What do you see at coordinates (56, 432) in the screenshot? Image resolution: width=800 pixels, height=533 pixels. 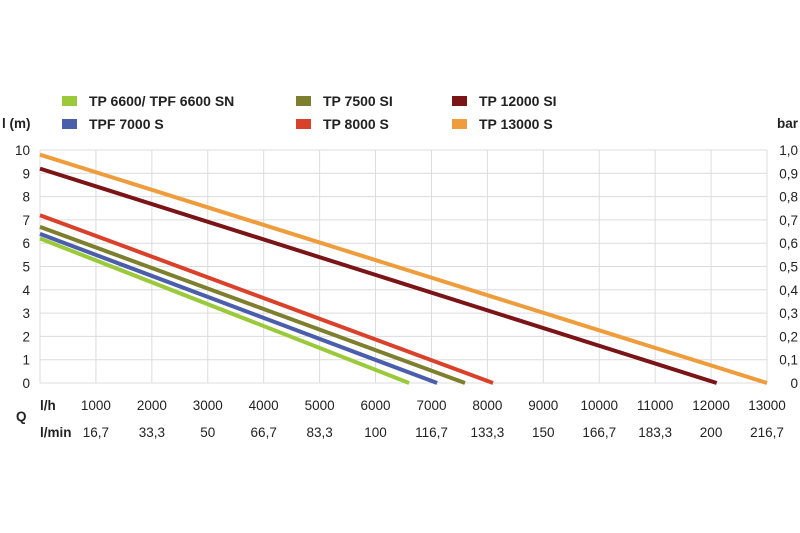 I see `x2-axis-title: l/min` at bounding box center [56, 432].